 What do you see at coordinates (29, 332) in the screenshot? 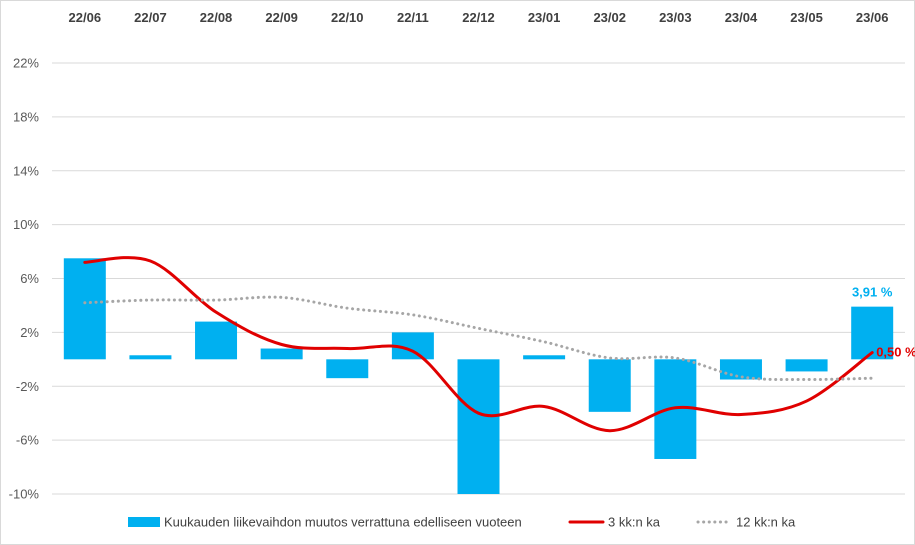
I see `y-tick-label: 2%` at bounding box center [29, 332].